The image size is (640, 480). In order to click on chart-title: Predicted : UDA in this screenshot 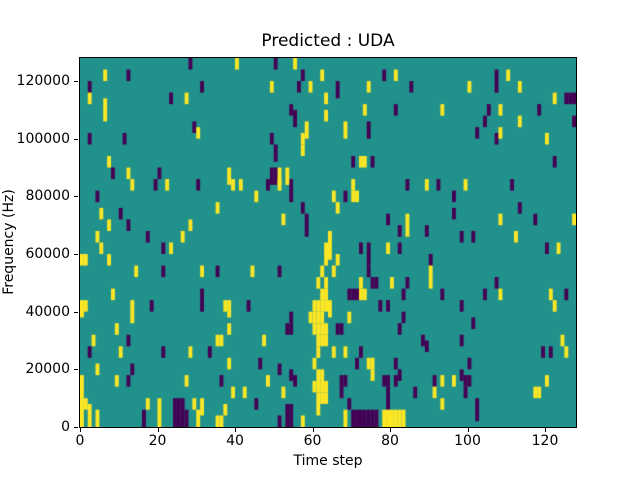, I will do `click(328, 41)`.